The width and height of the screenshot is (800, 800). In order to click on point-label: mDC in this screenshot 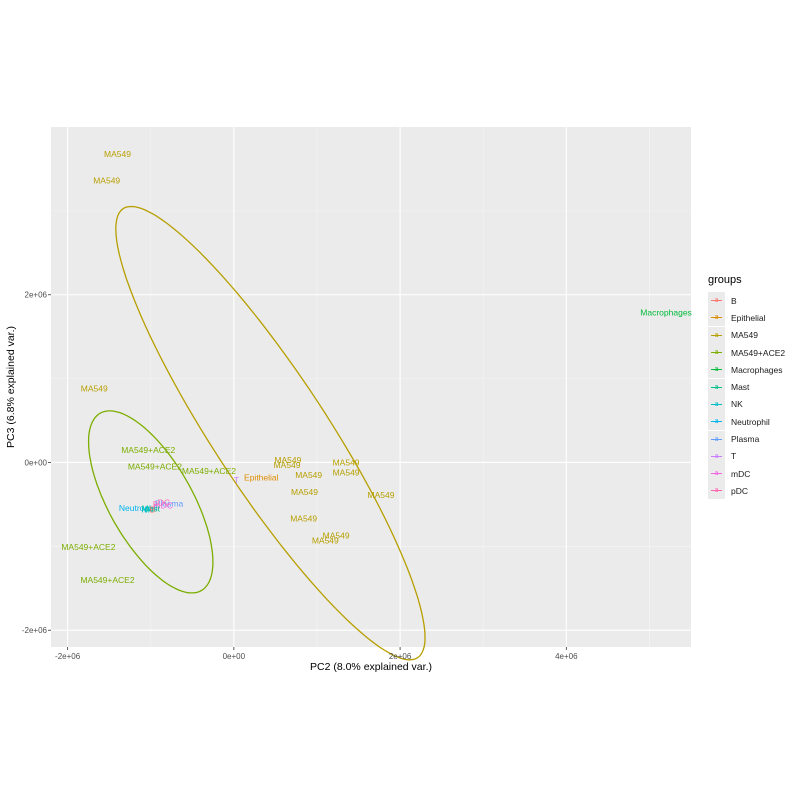, I will do `click(163, 505)`.